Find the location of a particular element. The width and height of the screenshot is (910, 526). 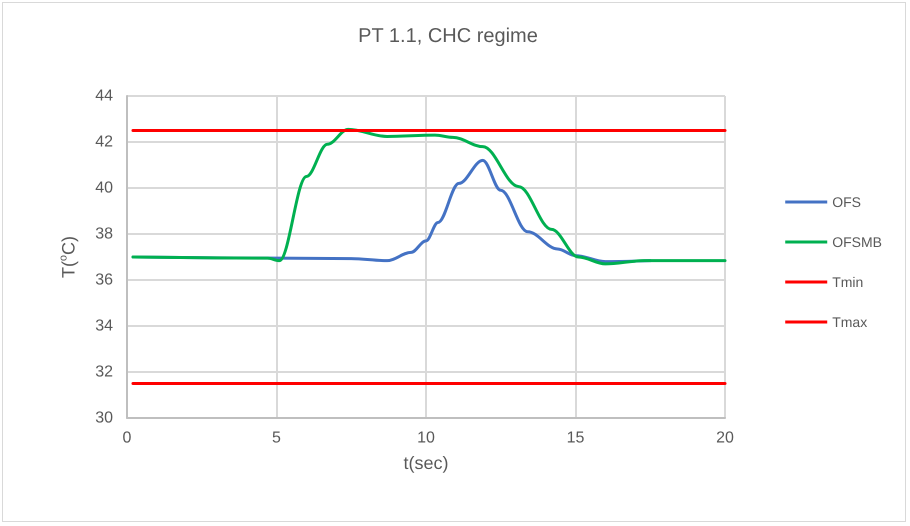

legend-label: OFSMB is located at coordinates (857, 242).